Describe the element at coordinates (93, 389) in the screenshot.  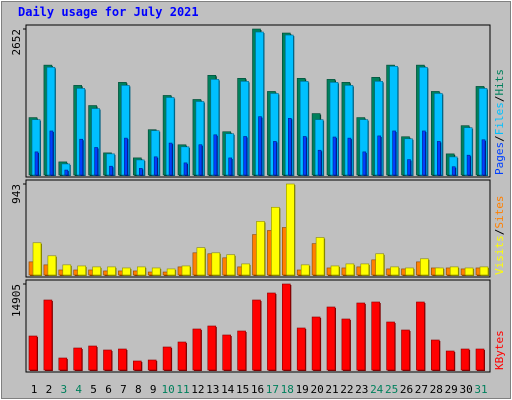
I see `x-tick-label: 5` at that location.